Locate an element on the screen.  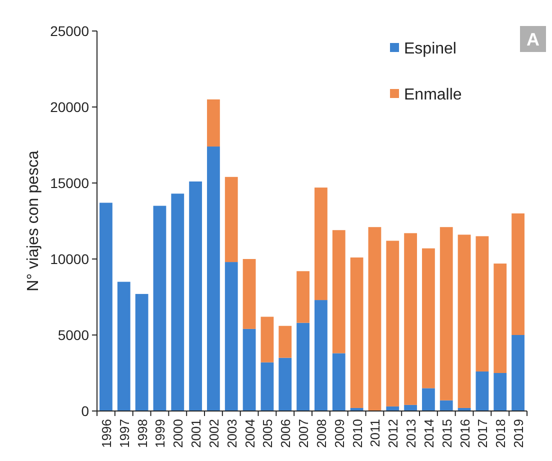
legend-label: Enmalle is located at coordinates (433, 95).